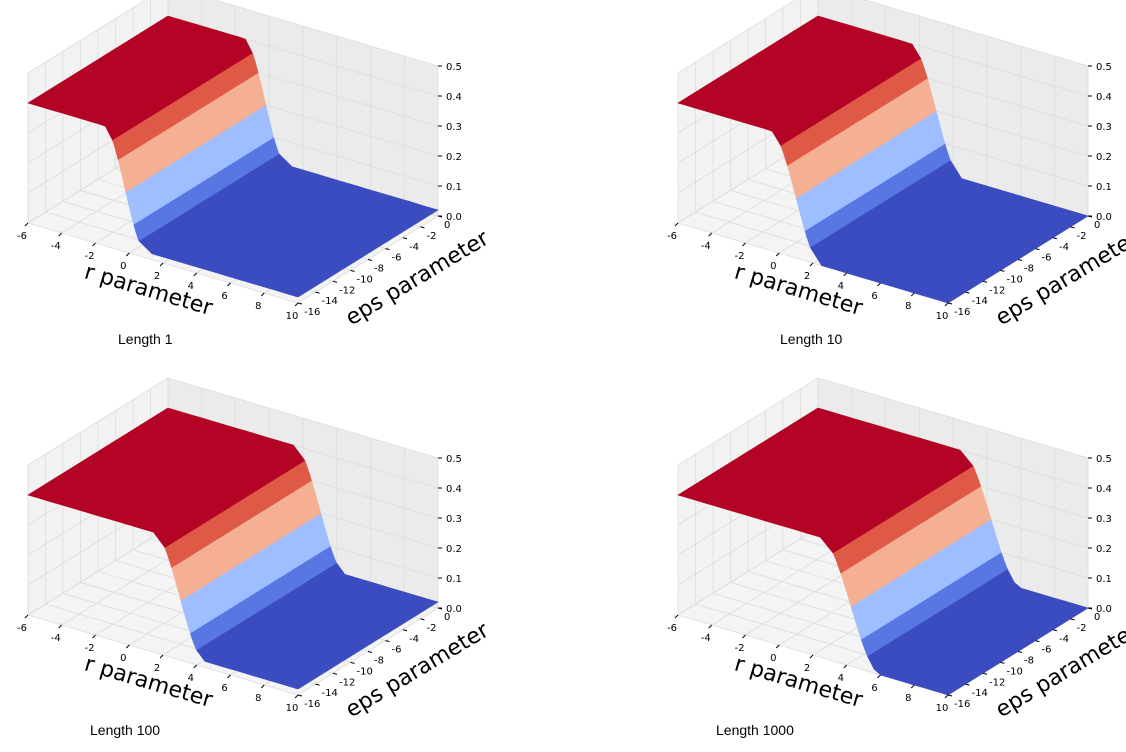 The image size is (1126, 752). What do you see at coordinates (755, 730) in the screenshot?
I see `plot-caption: Length 1000` at bounding box center [755, 730].